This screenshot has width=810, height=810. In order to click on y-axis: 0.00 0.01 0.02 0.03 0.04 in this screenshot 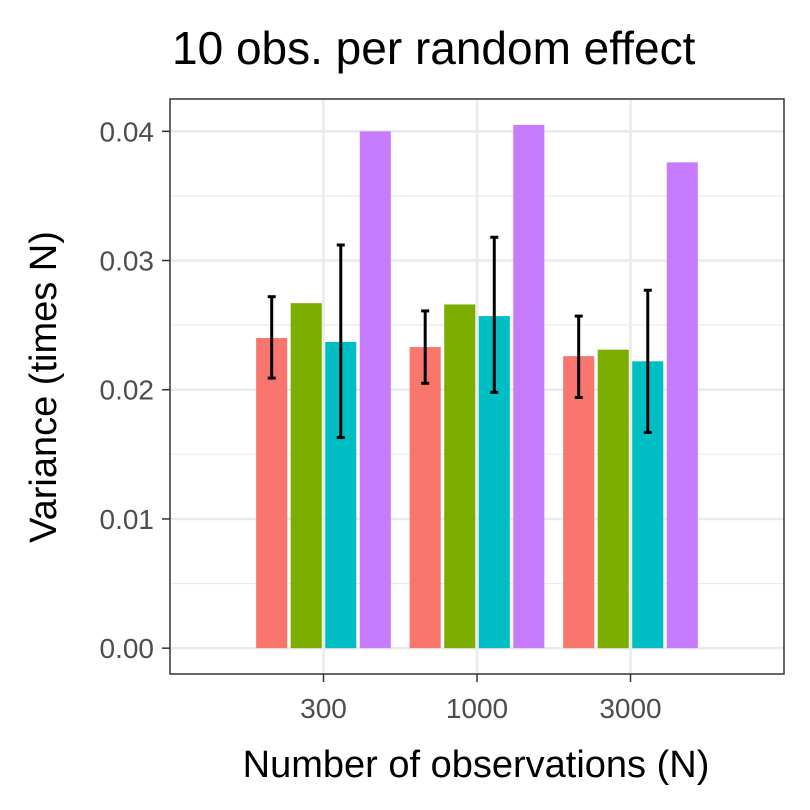, I will do `click(135, 390)`.